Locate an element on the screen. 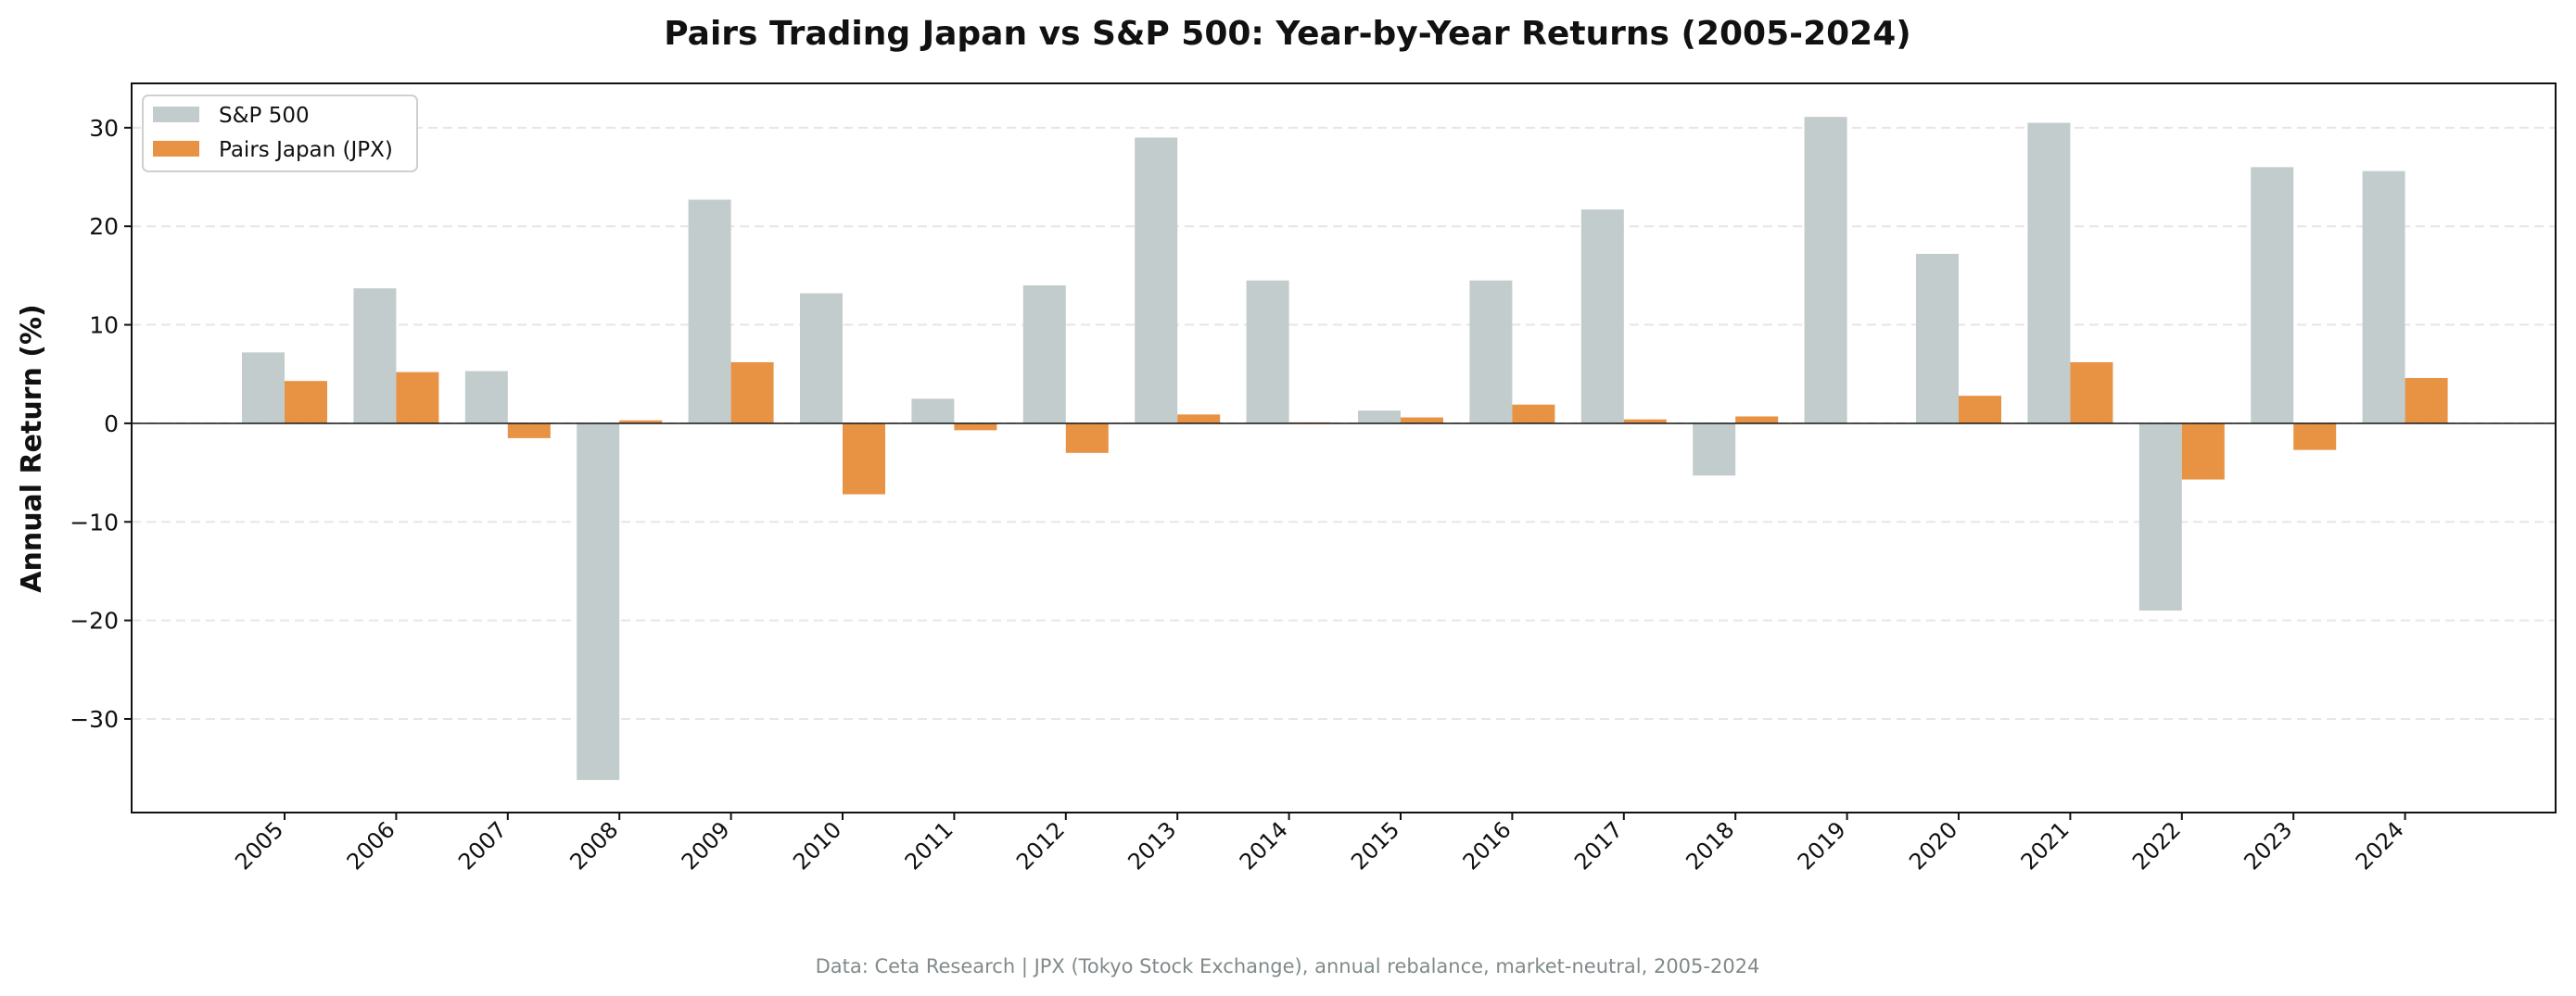 Image resolution: width=2576 pixels, height=996 pixels. x-tick-label: 2023 is located at coordinates (2268, 846).